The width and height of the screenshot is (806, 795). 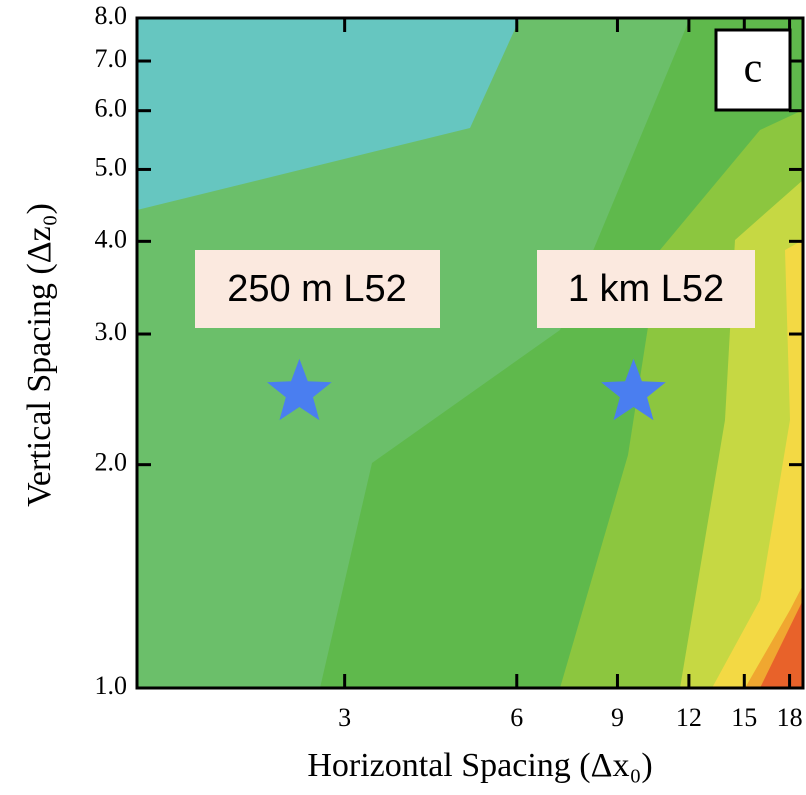 What do you see at coordinates (111, 58) in the screenshot?
I see `y-tick-label: 7.0` at bounding box center [111, 58].